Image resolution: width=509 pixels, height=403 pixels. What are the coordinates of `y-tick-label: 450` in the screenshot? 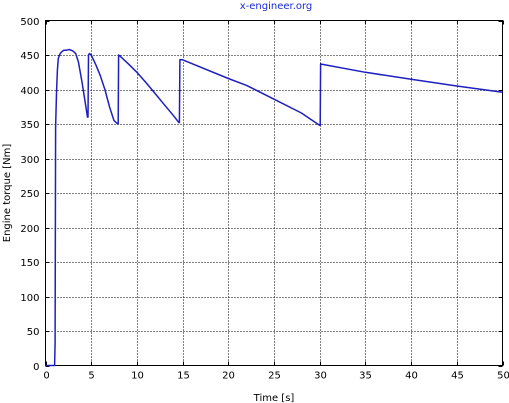 It's located at (29, 56).